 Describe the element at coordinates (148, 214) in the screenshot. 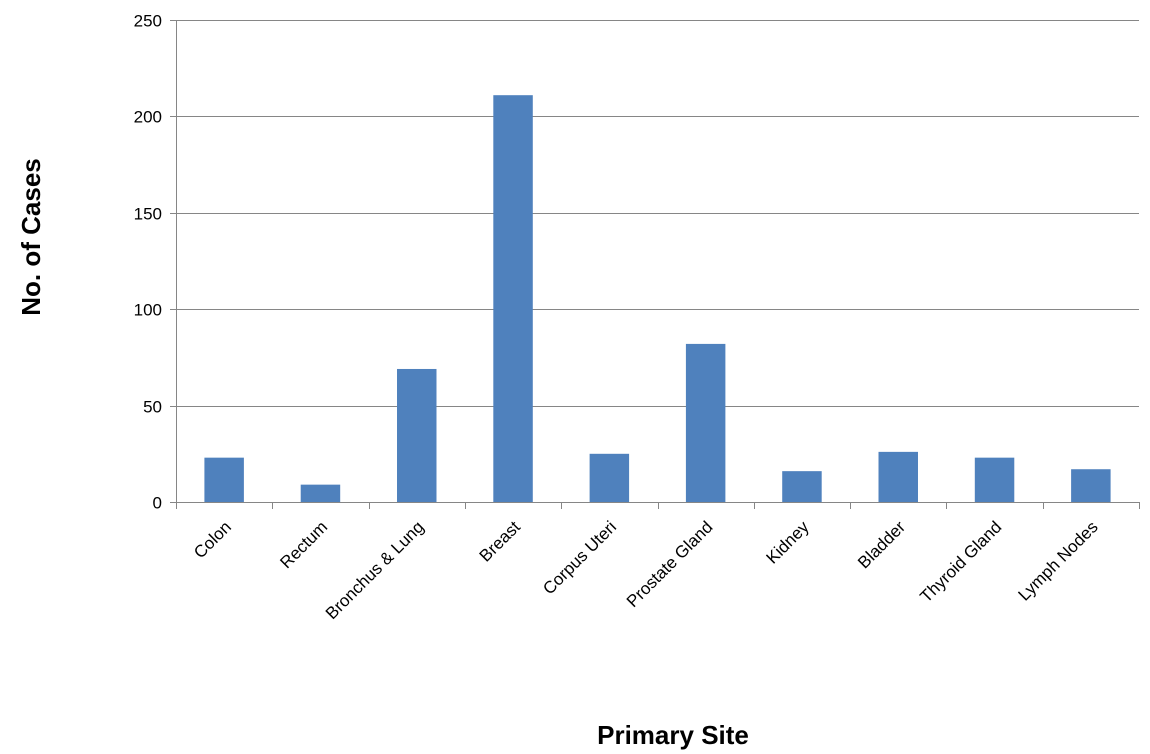

I see `y-tick-label: 150` at that location.